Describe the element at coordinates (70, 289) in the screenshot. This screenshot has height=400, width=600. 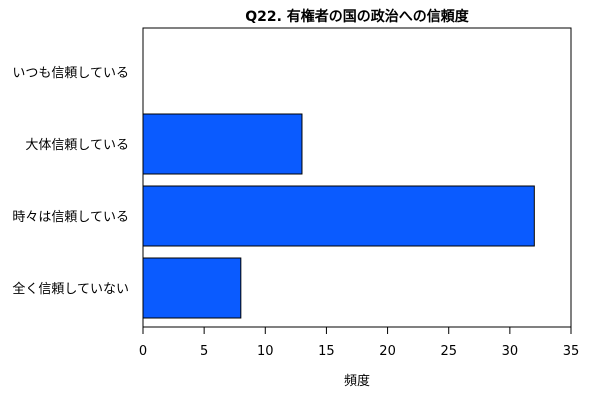
I see `category-label: 全く信頼していない` at that location.